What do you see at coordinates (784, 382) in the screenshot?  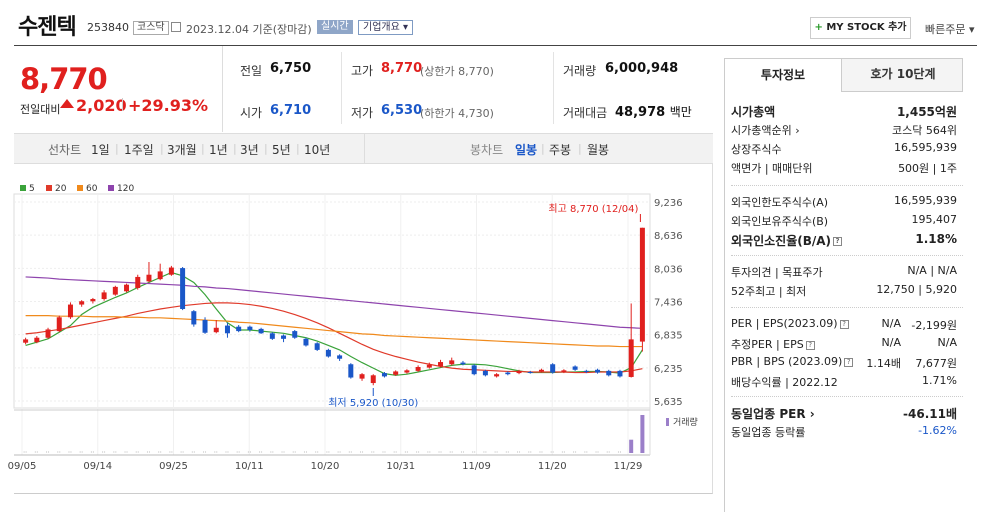 I see `info-label: 배당수익률 | 2022.12` at bounding box center [784, 382].